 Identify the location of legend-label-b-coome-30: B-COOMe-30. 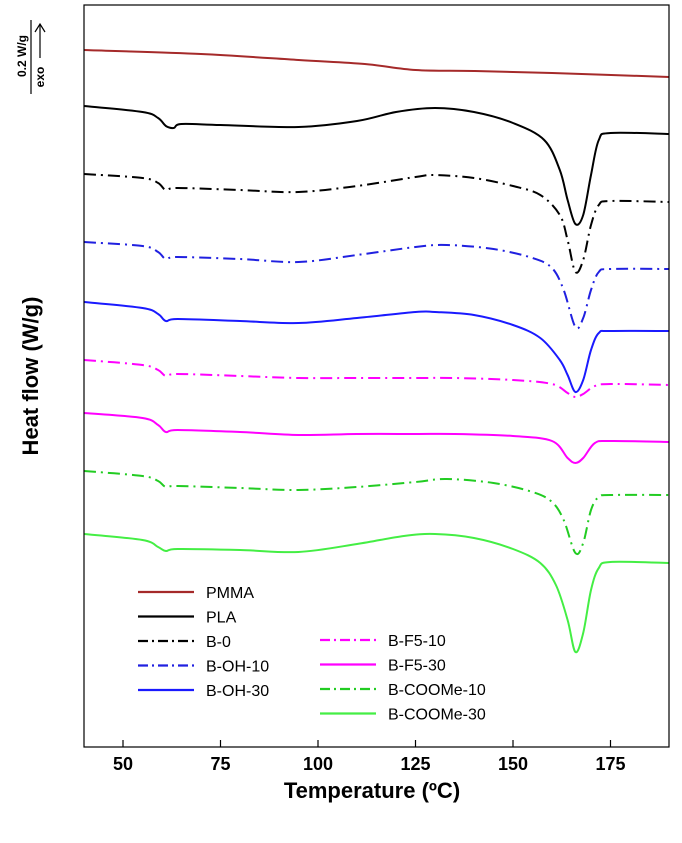
(437, 715).